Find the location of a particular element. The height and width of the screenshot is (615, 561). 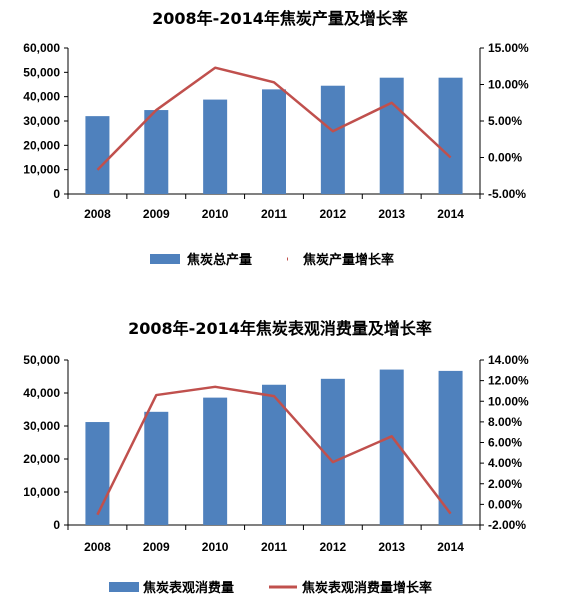

right-tick-label: -2.00% is located at coordinates (507, 525).